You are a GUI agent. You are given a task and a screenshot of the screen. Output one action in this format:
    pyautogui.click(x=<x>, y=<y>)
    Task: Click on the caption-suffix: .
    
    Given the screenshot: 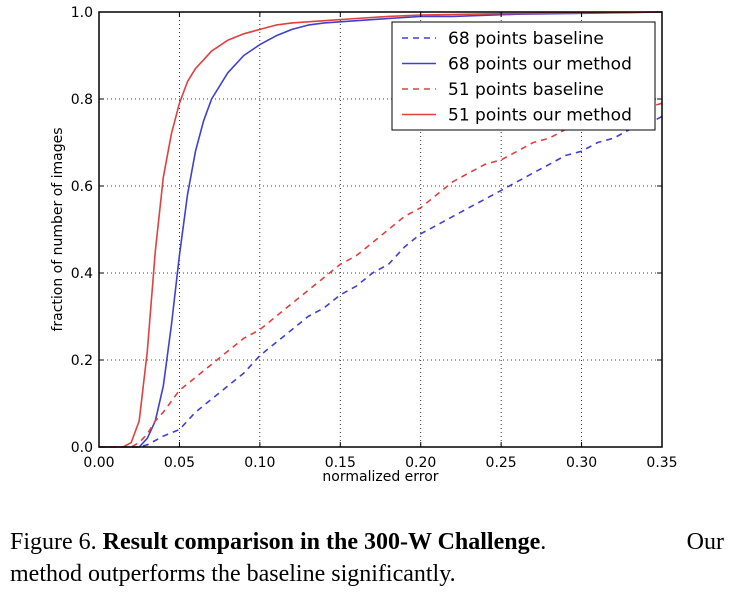 What is the action you would take?
    pyautogui.click(x=543, y=542)
    